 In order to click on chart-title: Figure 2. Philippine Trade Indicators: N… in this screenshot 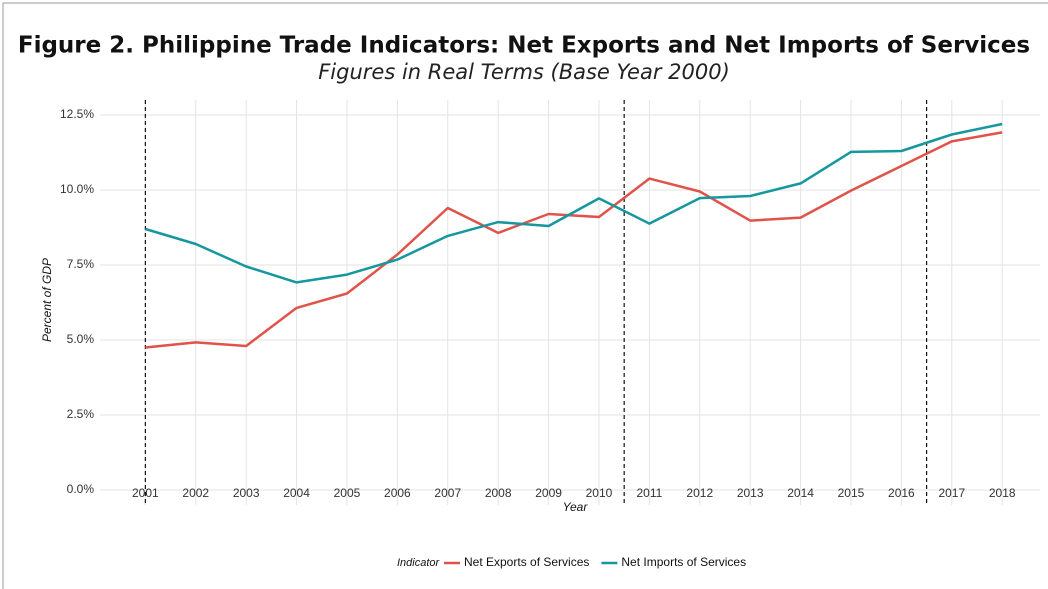, I will do `click(524, 46)`.